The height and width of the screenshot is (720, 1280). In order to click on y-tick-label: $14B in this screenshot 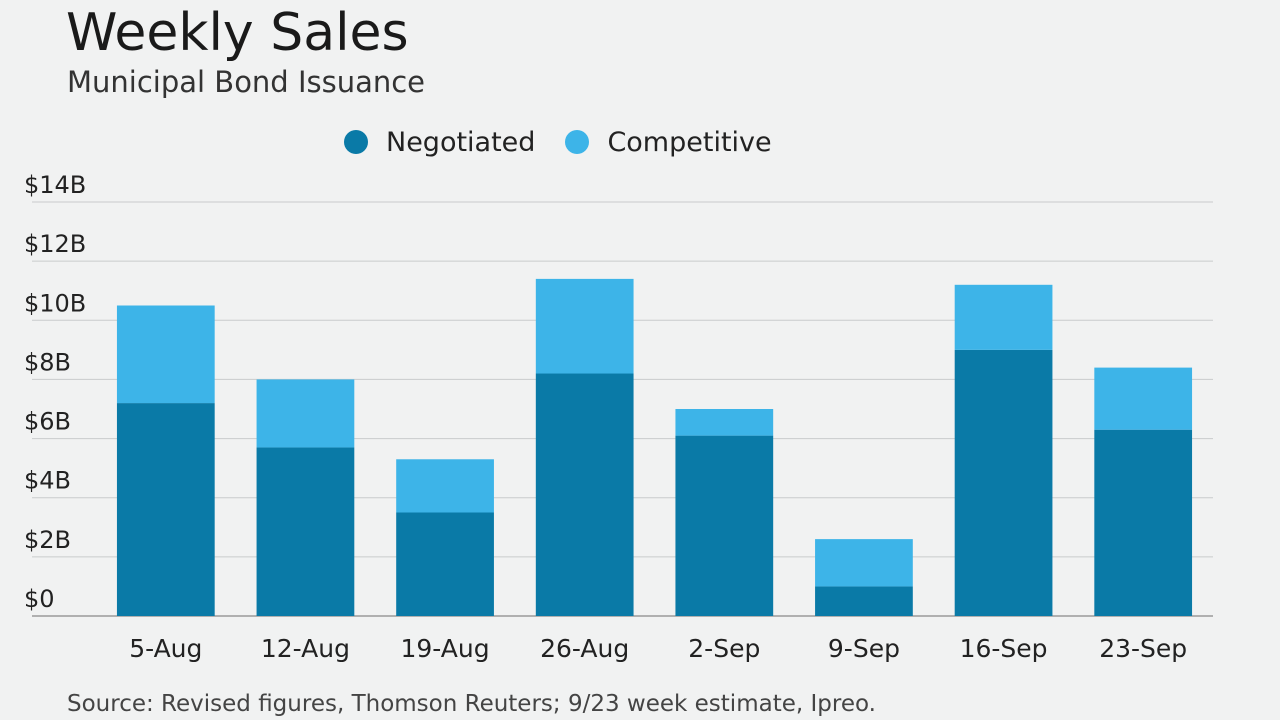, I will do `click(55, 185)`.